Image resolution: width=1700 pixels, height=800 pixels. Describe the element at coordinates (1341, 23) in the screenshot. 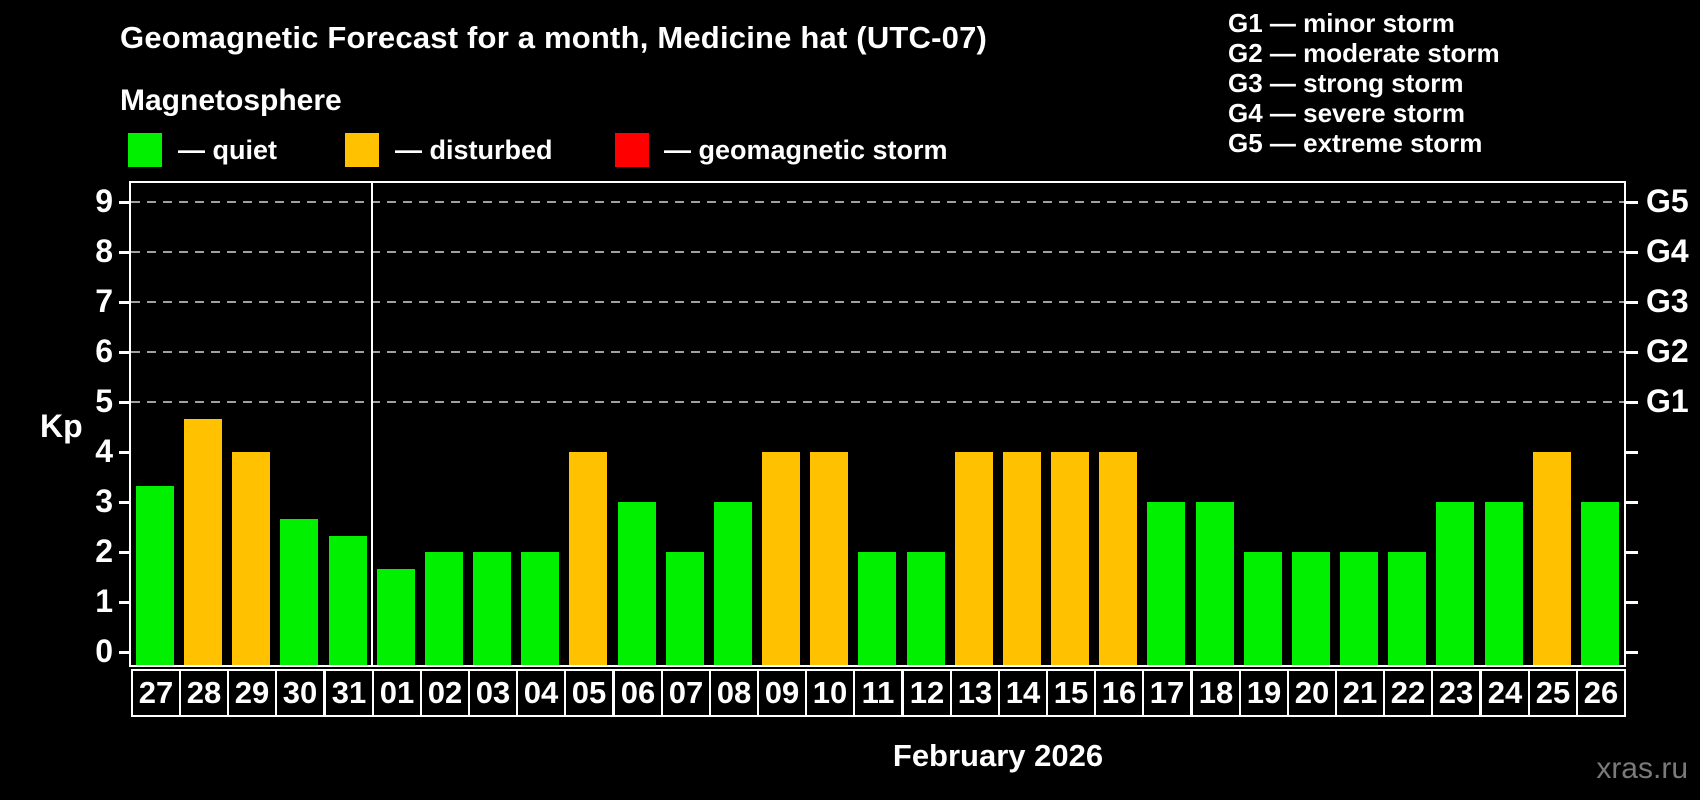

I see `g1-legend-line: G1 — minor storm` at that location.